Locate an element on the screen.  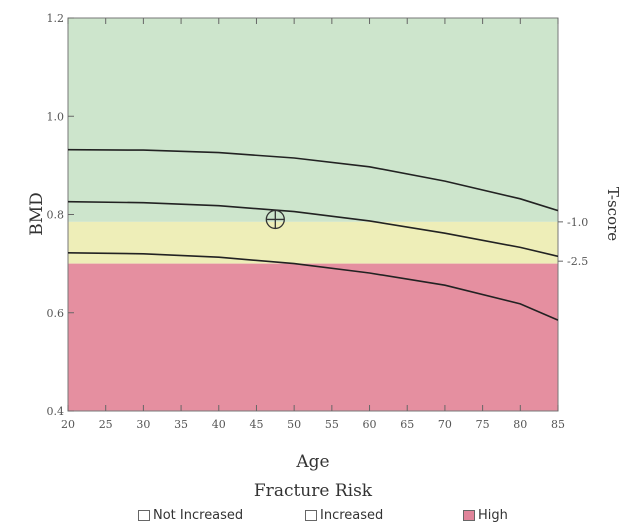
y-axis-title: BMD is located at coordinates (37, 214).